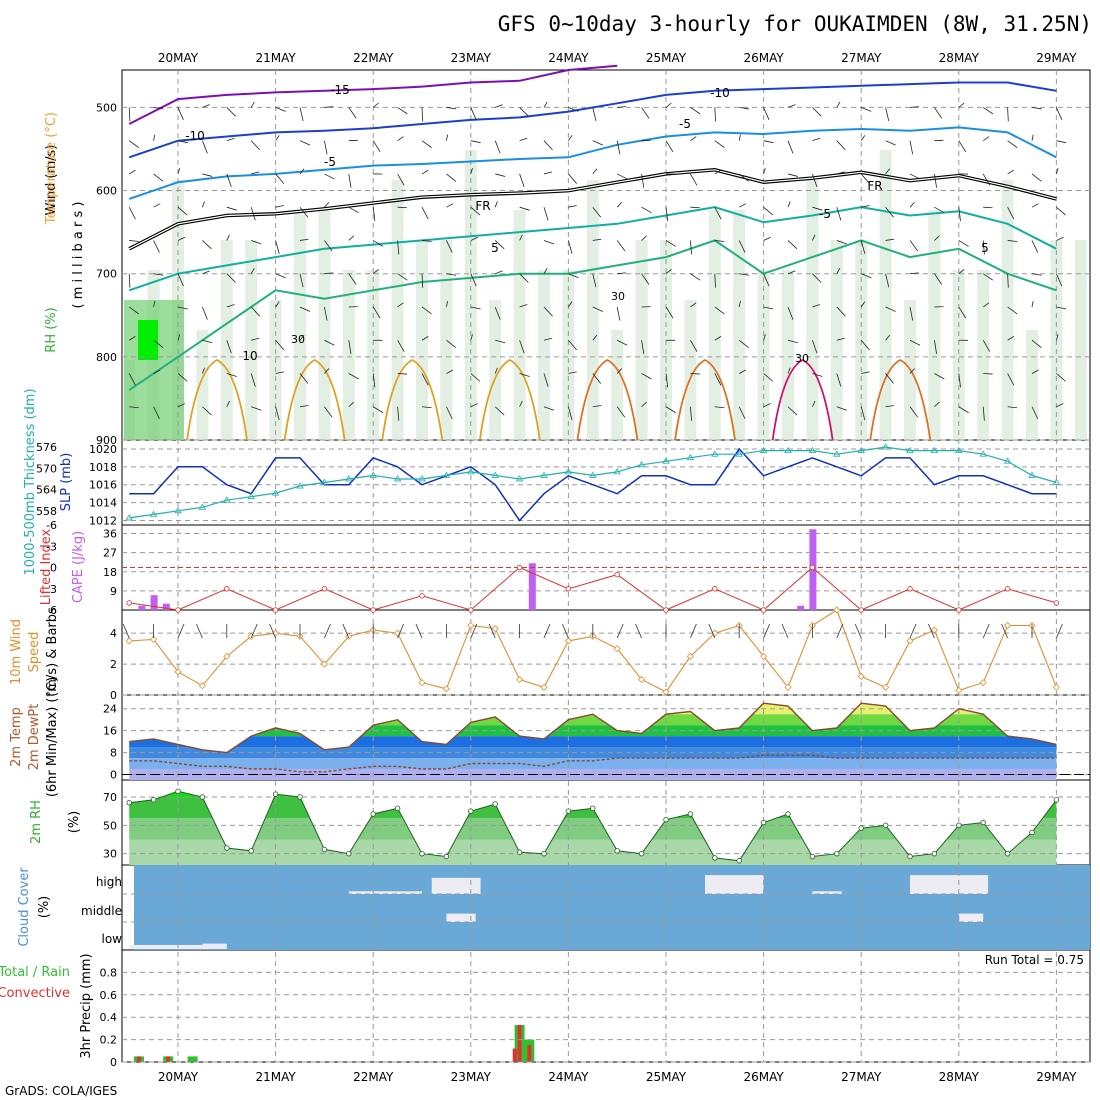 This screenshot has height=1100, width=1100. I want to click on slp-panel-frame, so click(606, 482).